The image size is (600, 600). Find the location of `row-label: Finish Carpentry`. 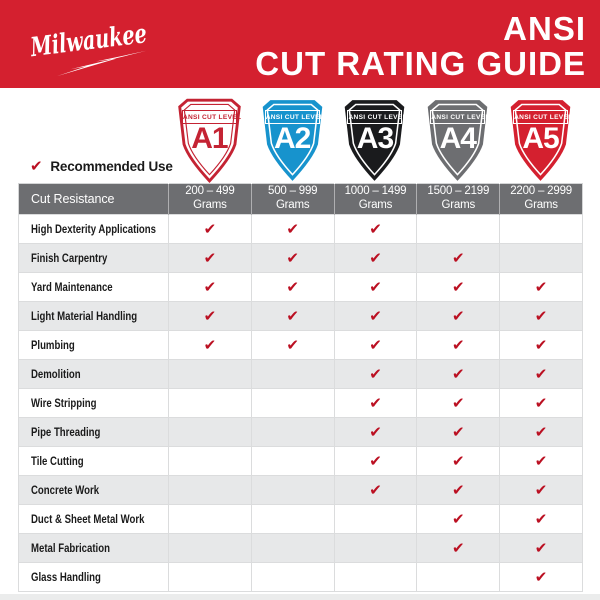

row-label: Finish Carpentry is located at coordinates (93, 258).